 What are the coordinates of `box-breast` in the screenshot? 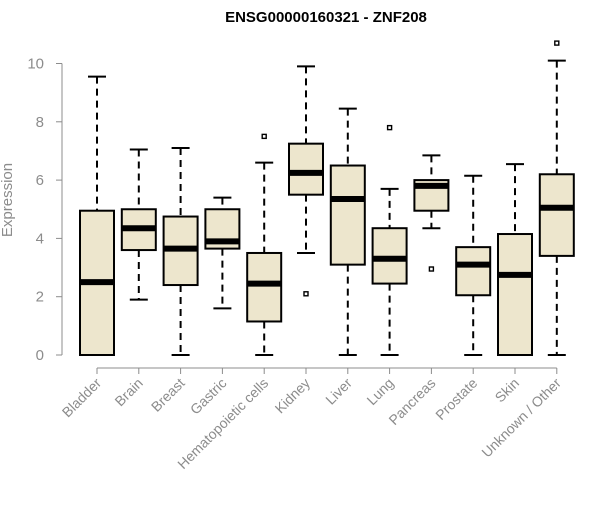 It's located at (180, 251).